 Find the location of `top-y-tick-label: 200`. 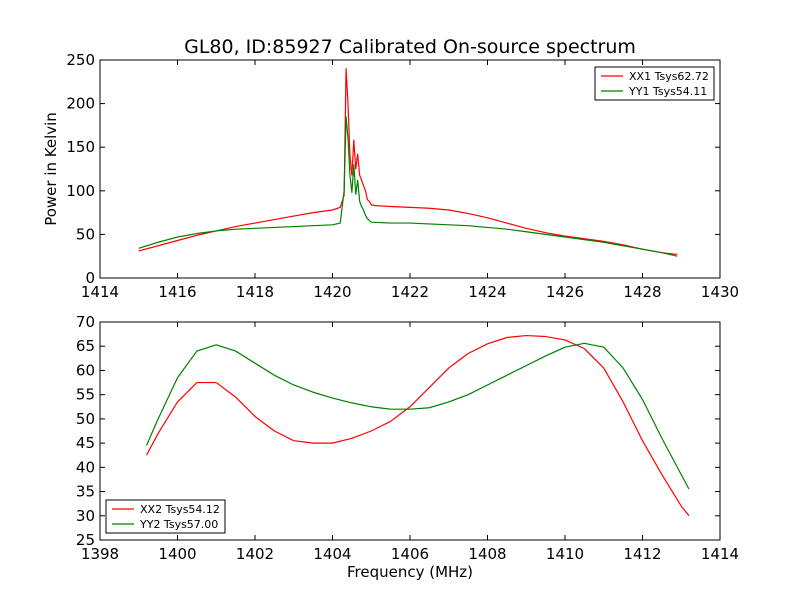

top-y-tick-label: 200 is located at coordinates (80, 104).